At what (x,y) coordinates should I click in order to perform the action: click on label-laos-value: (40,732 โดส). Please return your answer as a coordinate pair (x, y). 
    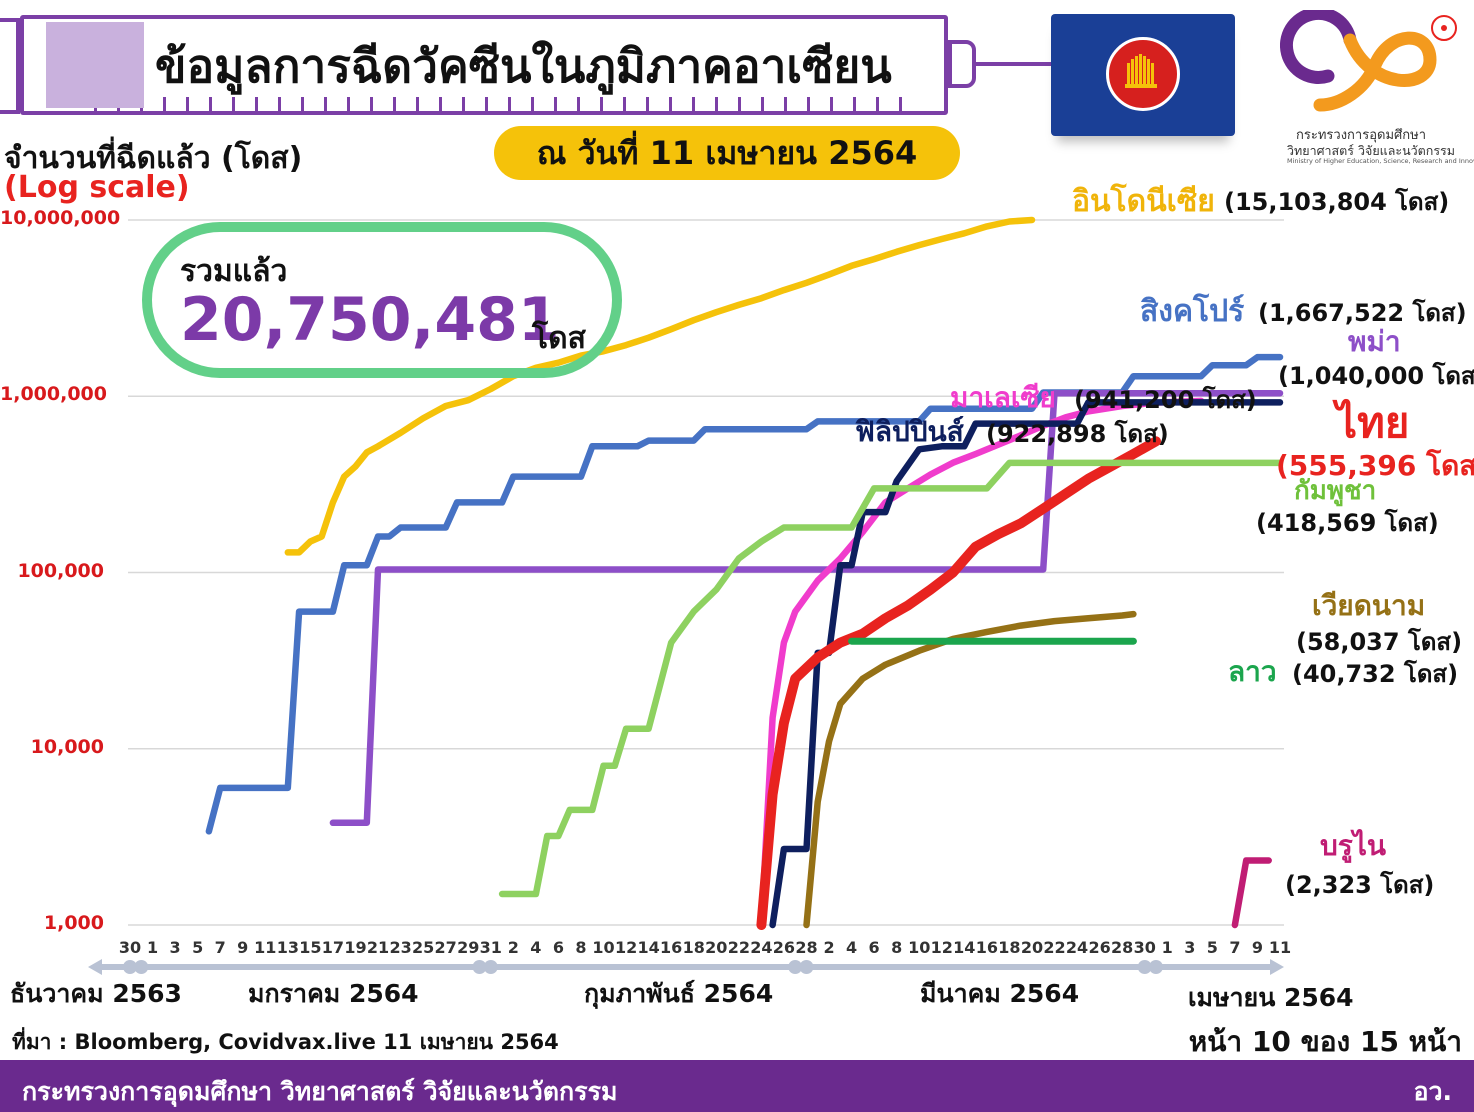
    Looking at the image, I should click on (1375, 674).